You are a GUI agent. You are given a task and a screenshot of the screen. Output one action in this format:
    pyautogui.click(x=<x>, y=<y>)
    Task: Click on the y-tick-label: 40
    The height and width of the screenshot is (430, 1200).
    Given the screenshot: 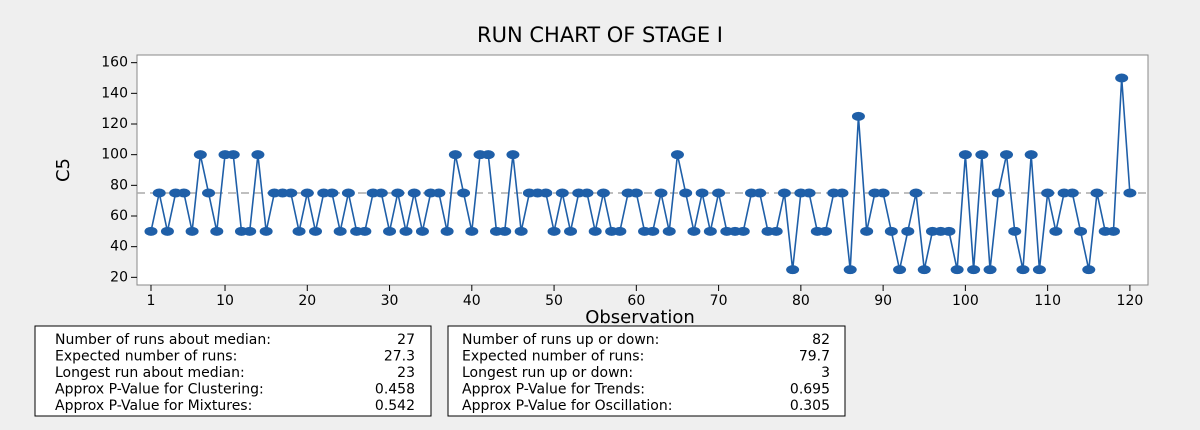 What is the action you would take?
    pyautogui.click(x=119, y=247)
    